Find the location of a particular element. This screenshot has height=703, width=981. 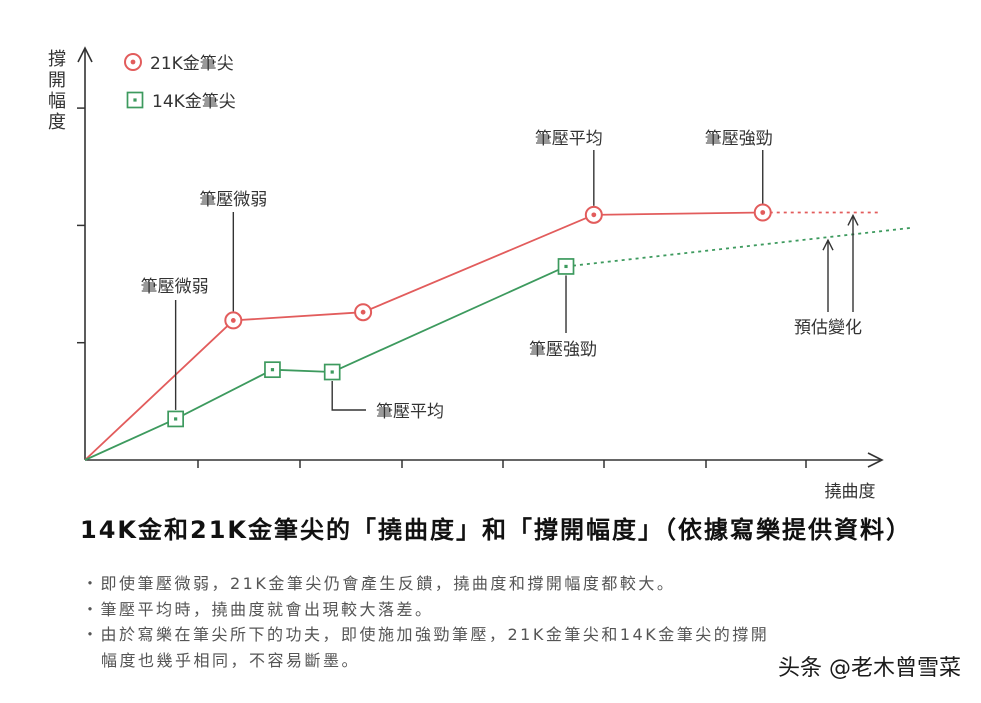

legend-item-14k is located at coordinates (135, 100).